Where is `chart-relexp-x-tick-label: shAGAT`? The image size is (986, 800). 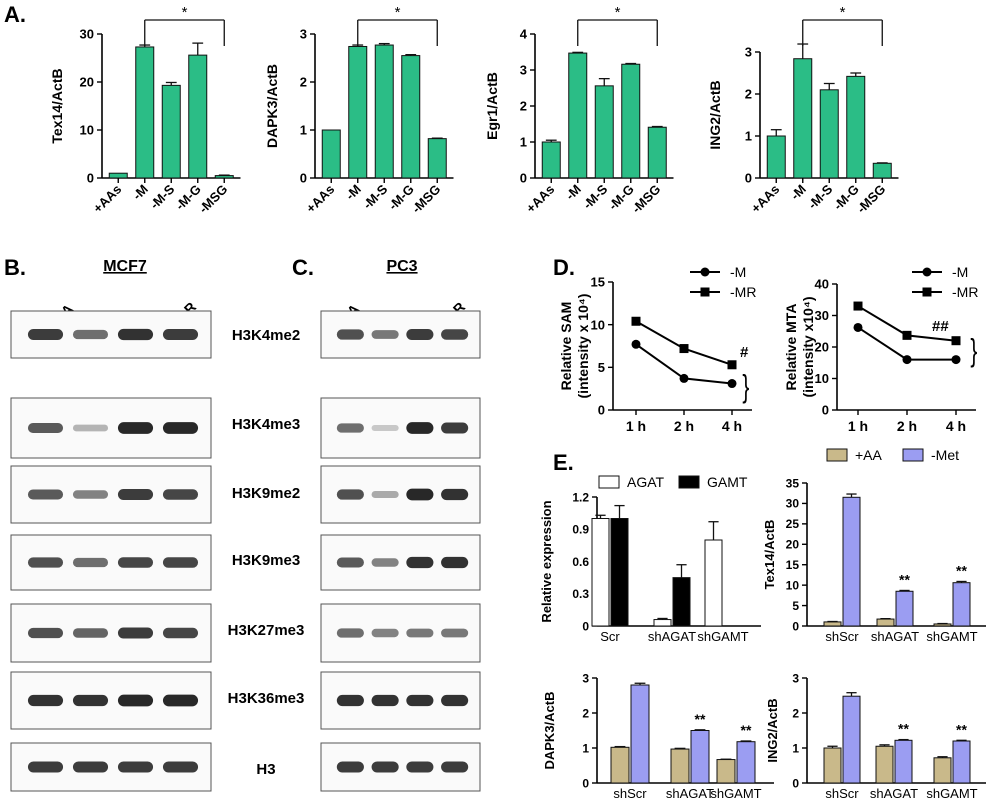 chart-relexp-x-tick-label: shAGAT is located at coordinates (672, 636).